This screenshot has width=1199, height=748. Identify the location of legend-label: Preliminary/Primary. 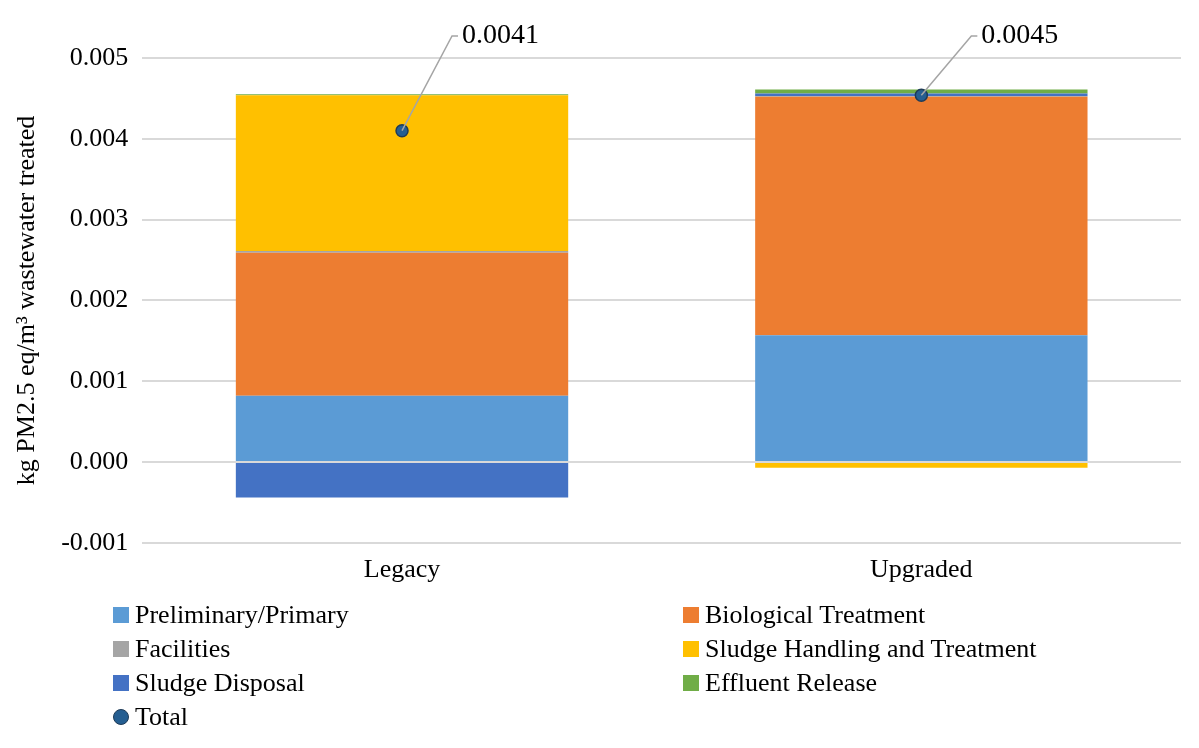
(242, 615).